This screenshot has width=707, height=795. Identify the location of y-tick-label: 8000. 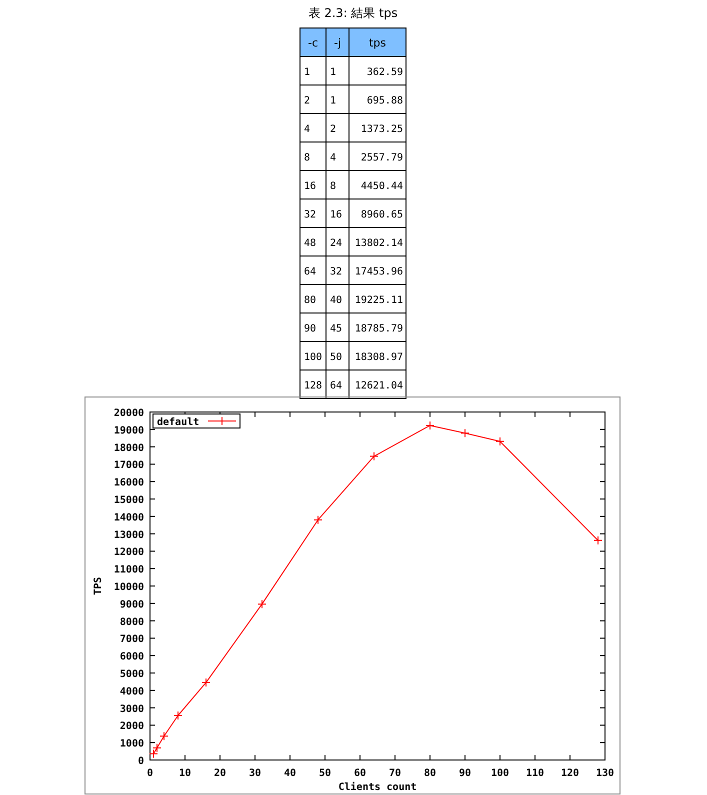
(132, 622).